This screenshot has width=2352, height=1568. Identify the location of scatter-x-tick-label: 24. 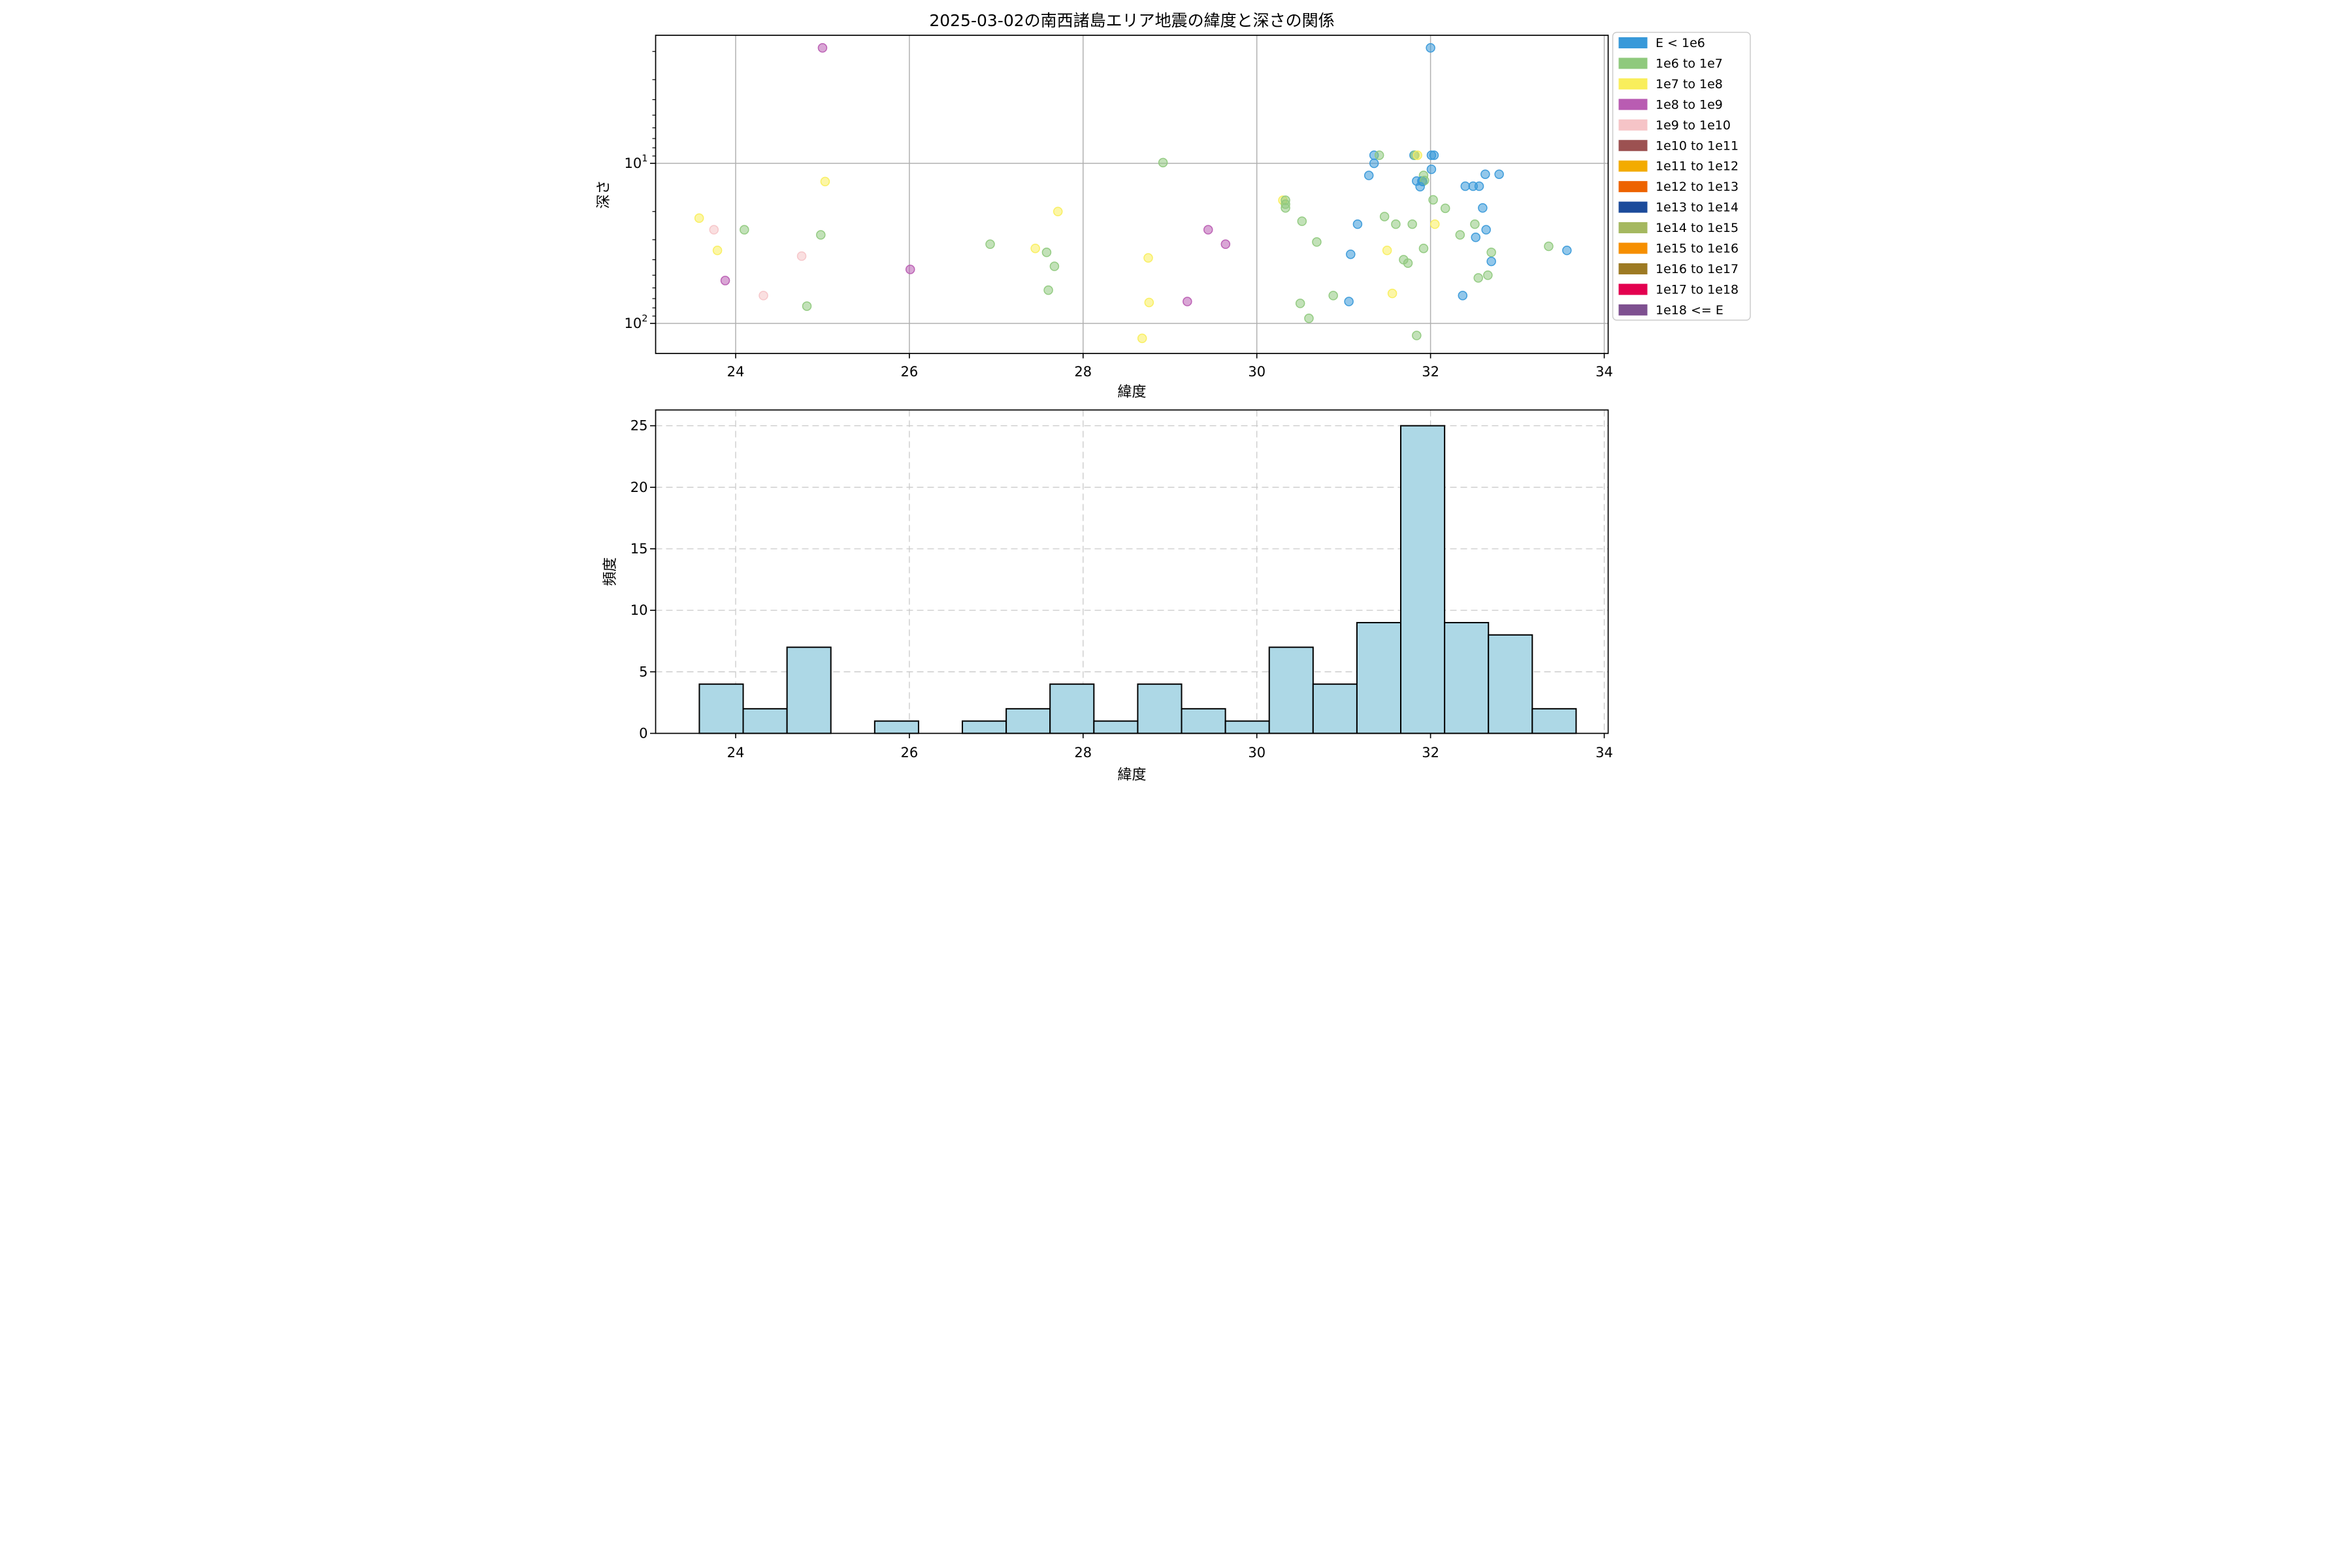
(736, 372).